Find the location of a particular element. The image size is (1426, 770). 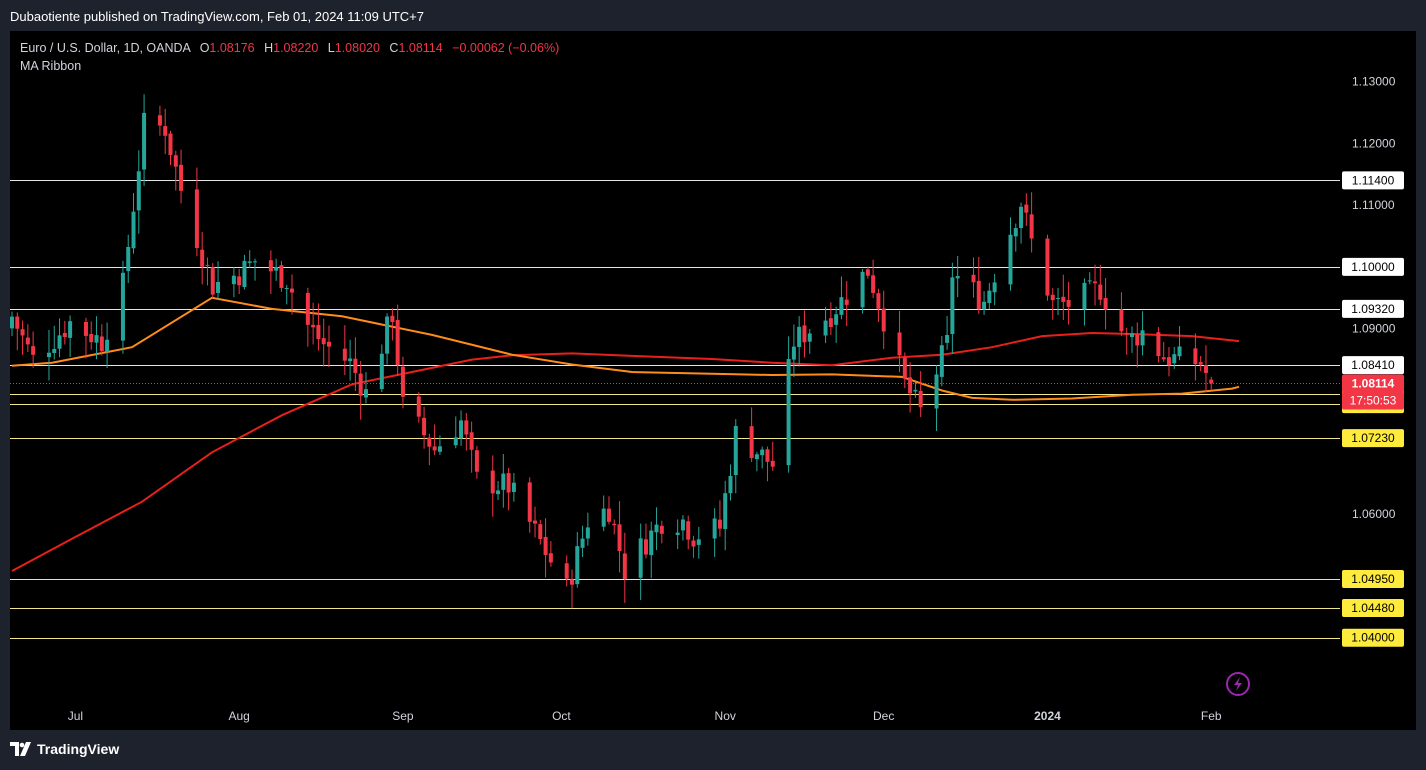

symbol-name: Euro / U.S. Dollar, 1D, OANDA is located at coordinates (105, 48).